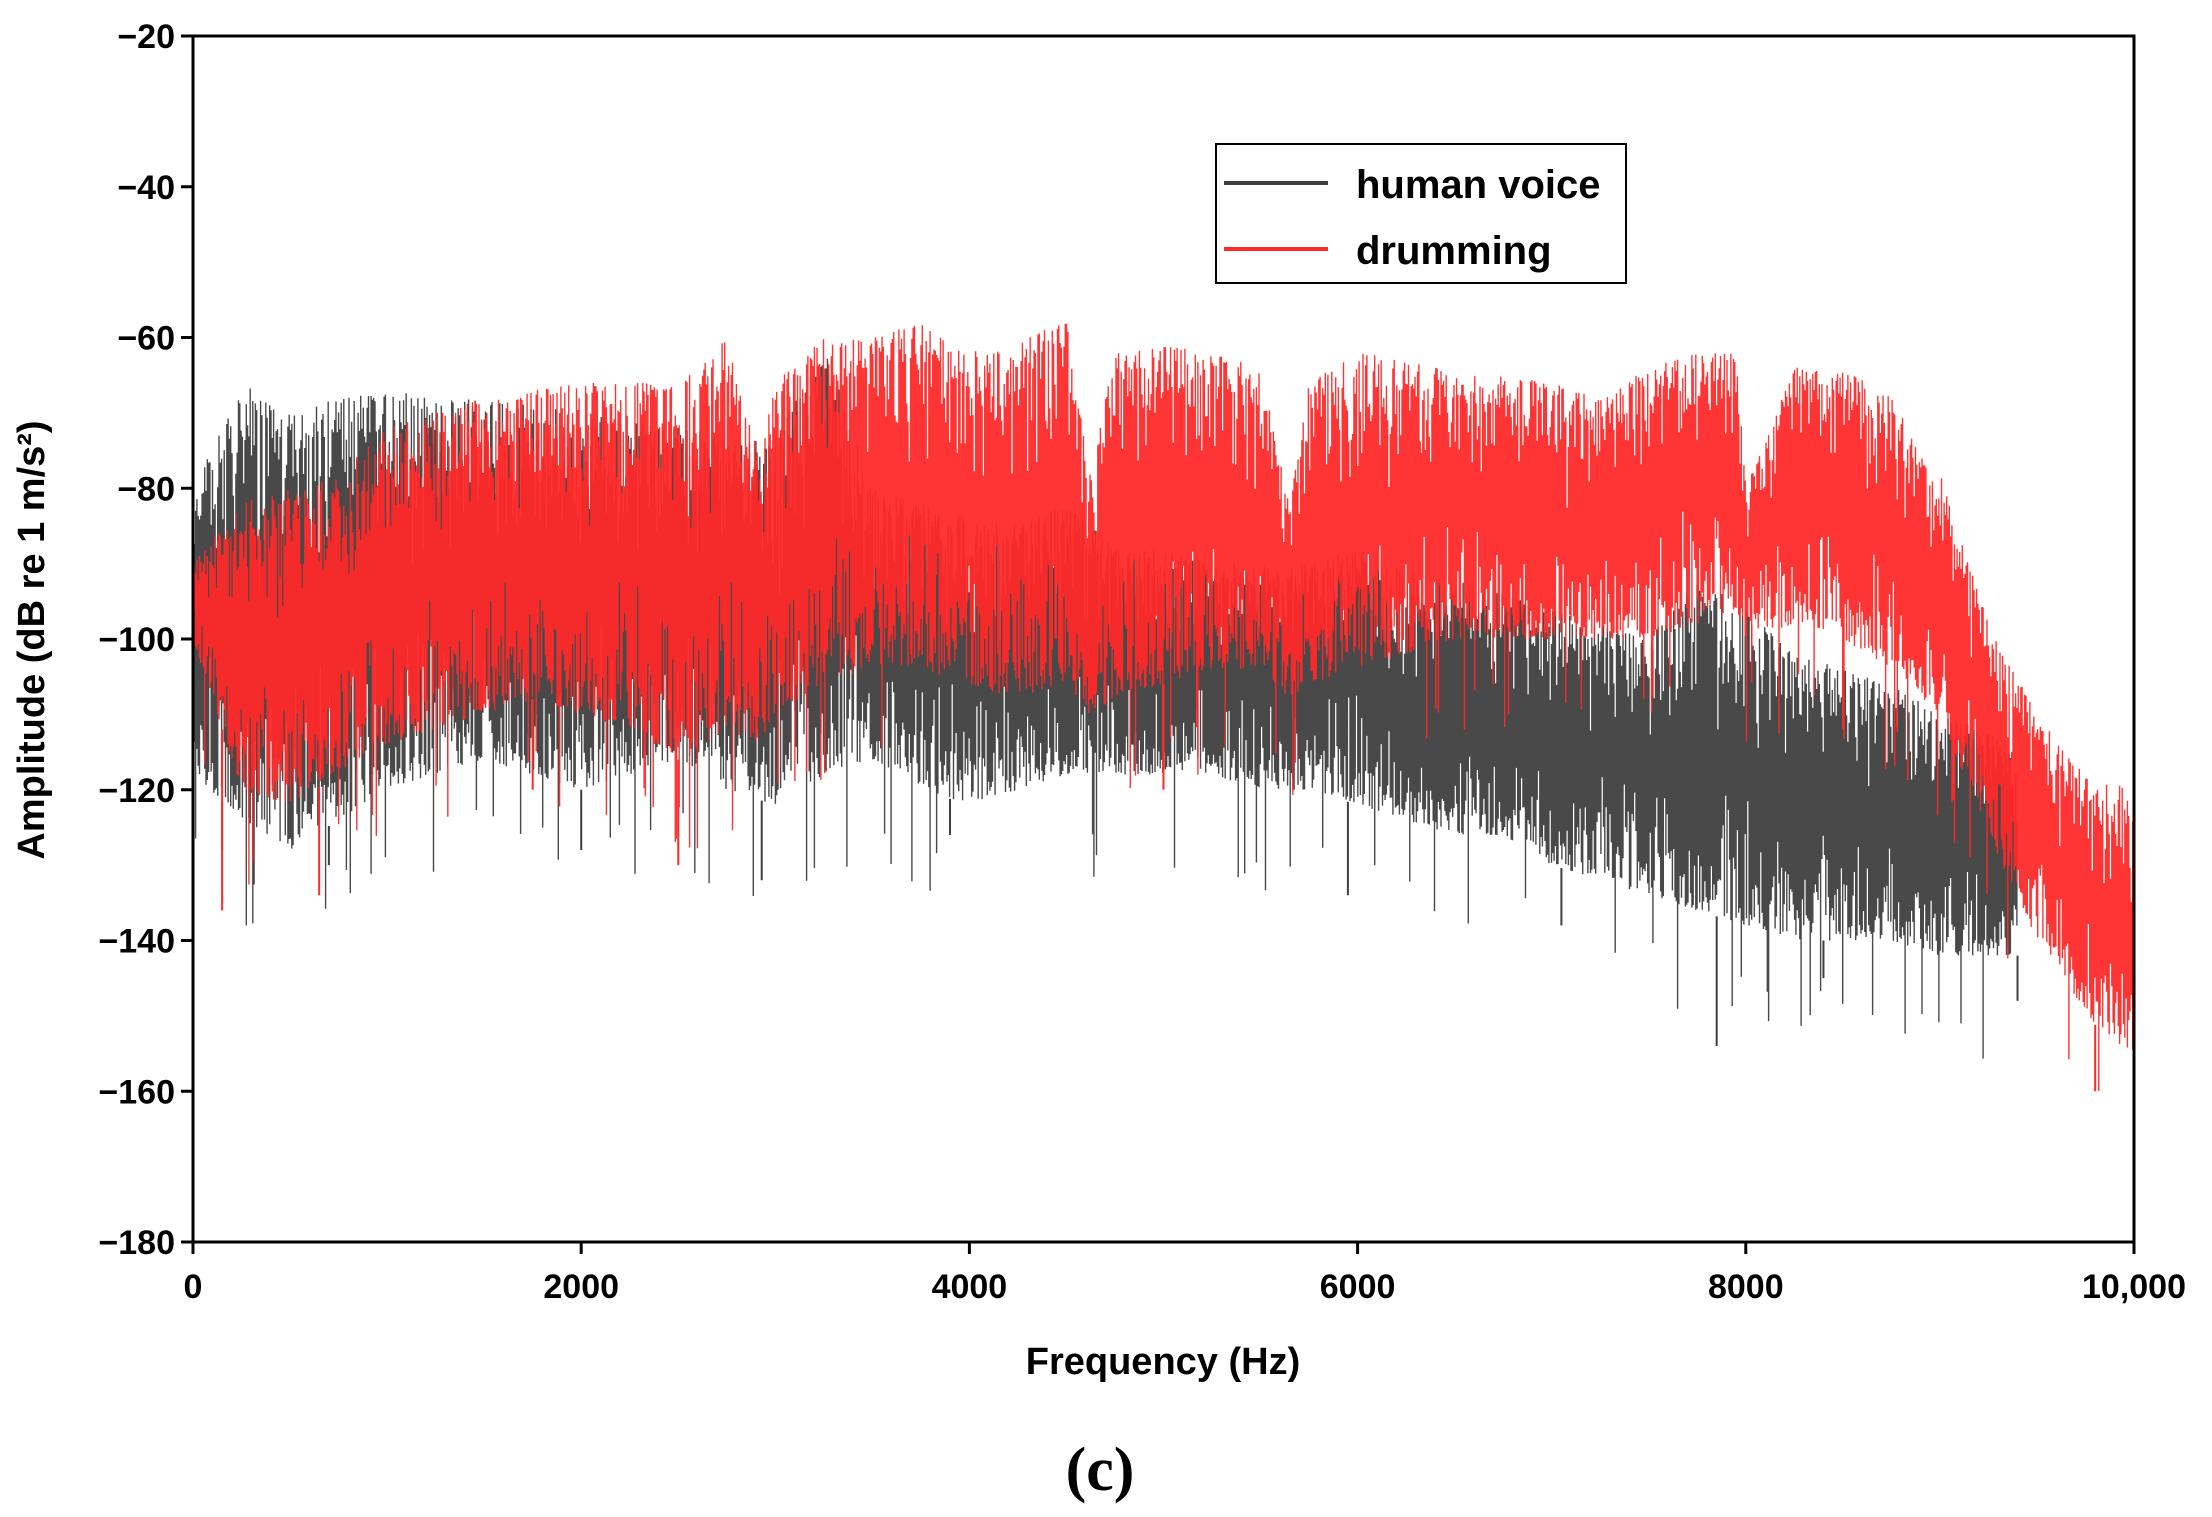  What do you see at coordinates (1185, 1274) in the screenshot?
I see `x-axis: 0 2000 4000 6000 8000 10,000` at bounding box center [1185, 1274].